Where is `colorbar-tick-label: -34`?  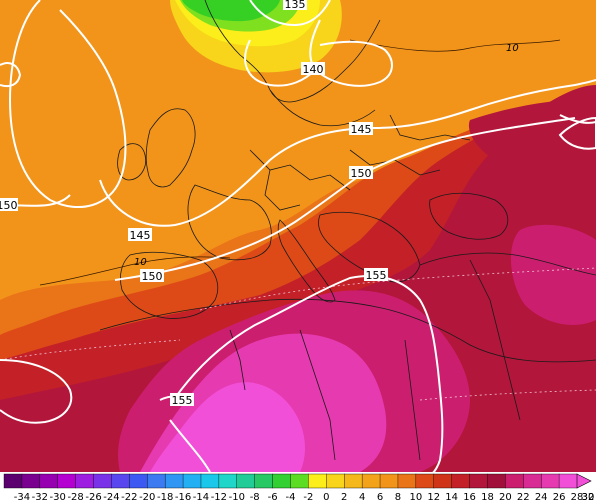
colorbar-tick-label: -34 is located at coordinates (22, 497).